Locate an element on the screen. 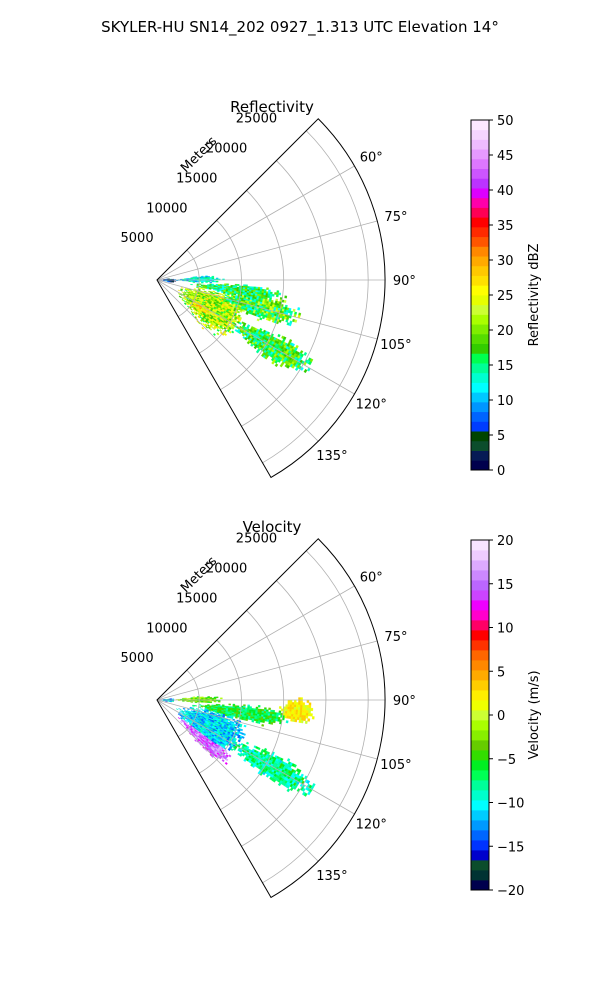  sector-outline is located at coordinates (271, 298).